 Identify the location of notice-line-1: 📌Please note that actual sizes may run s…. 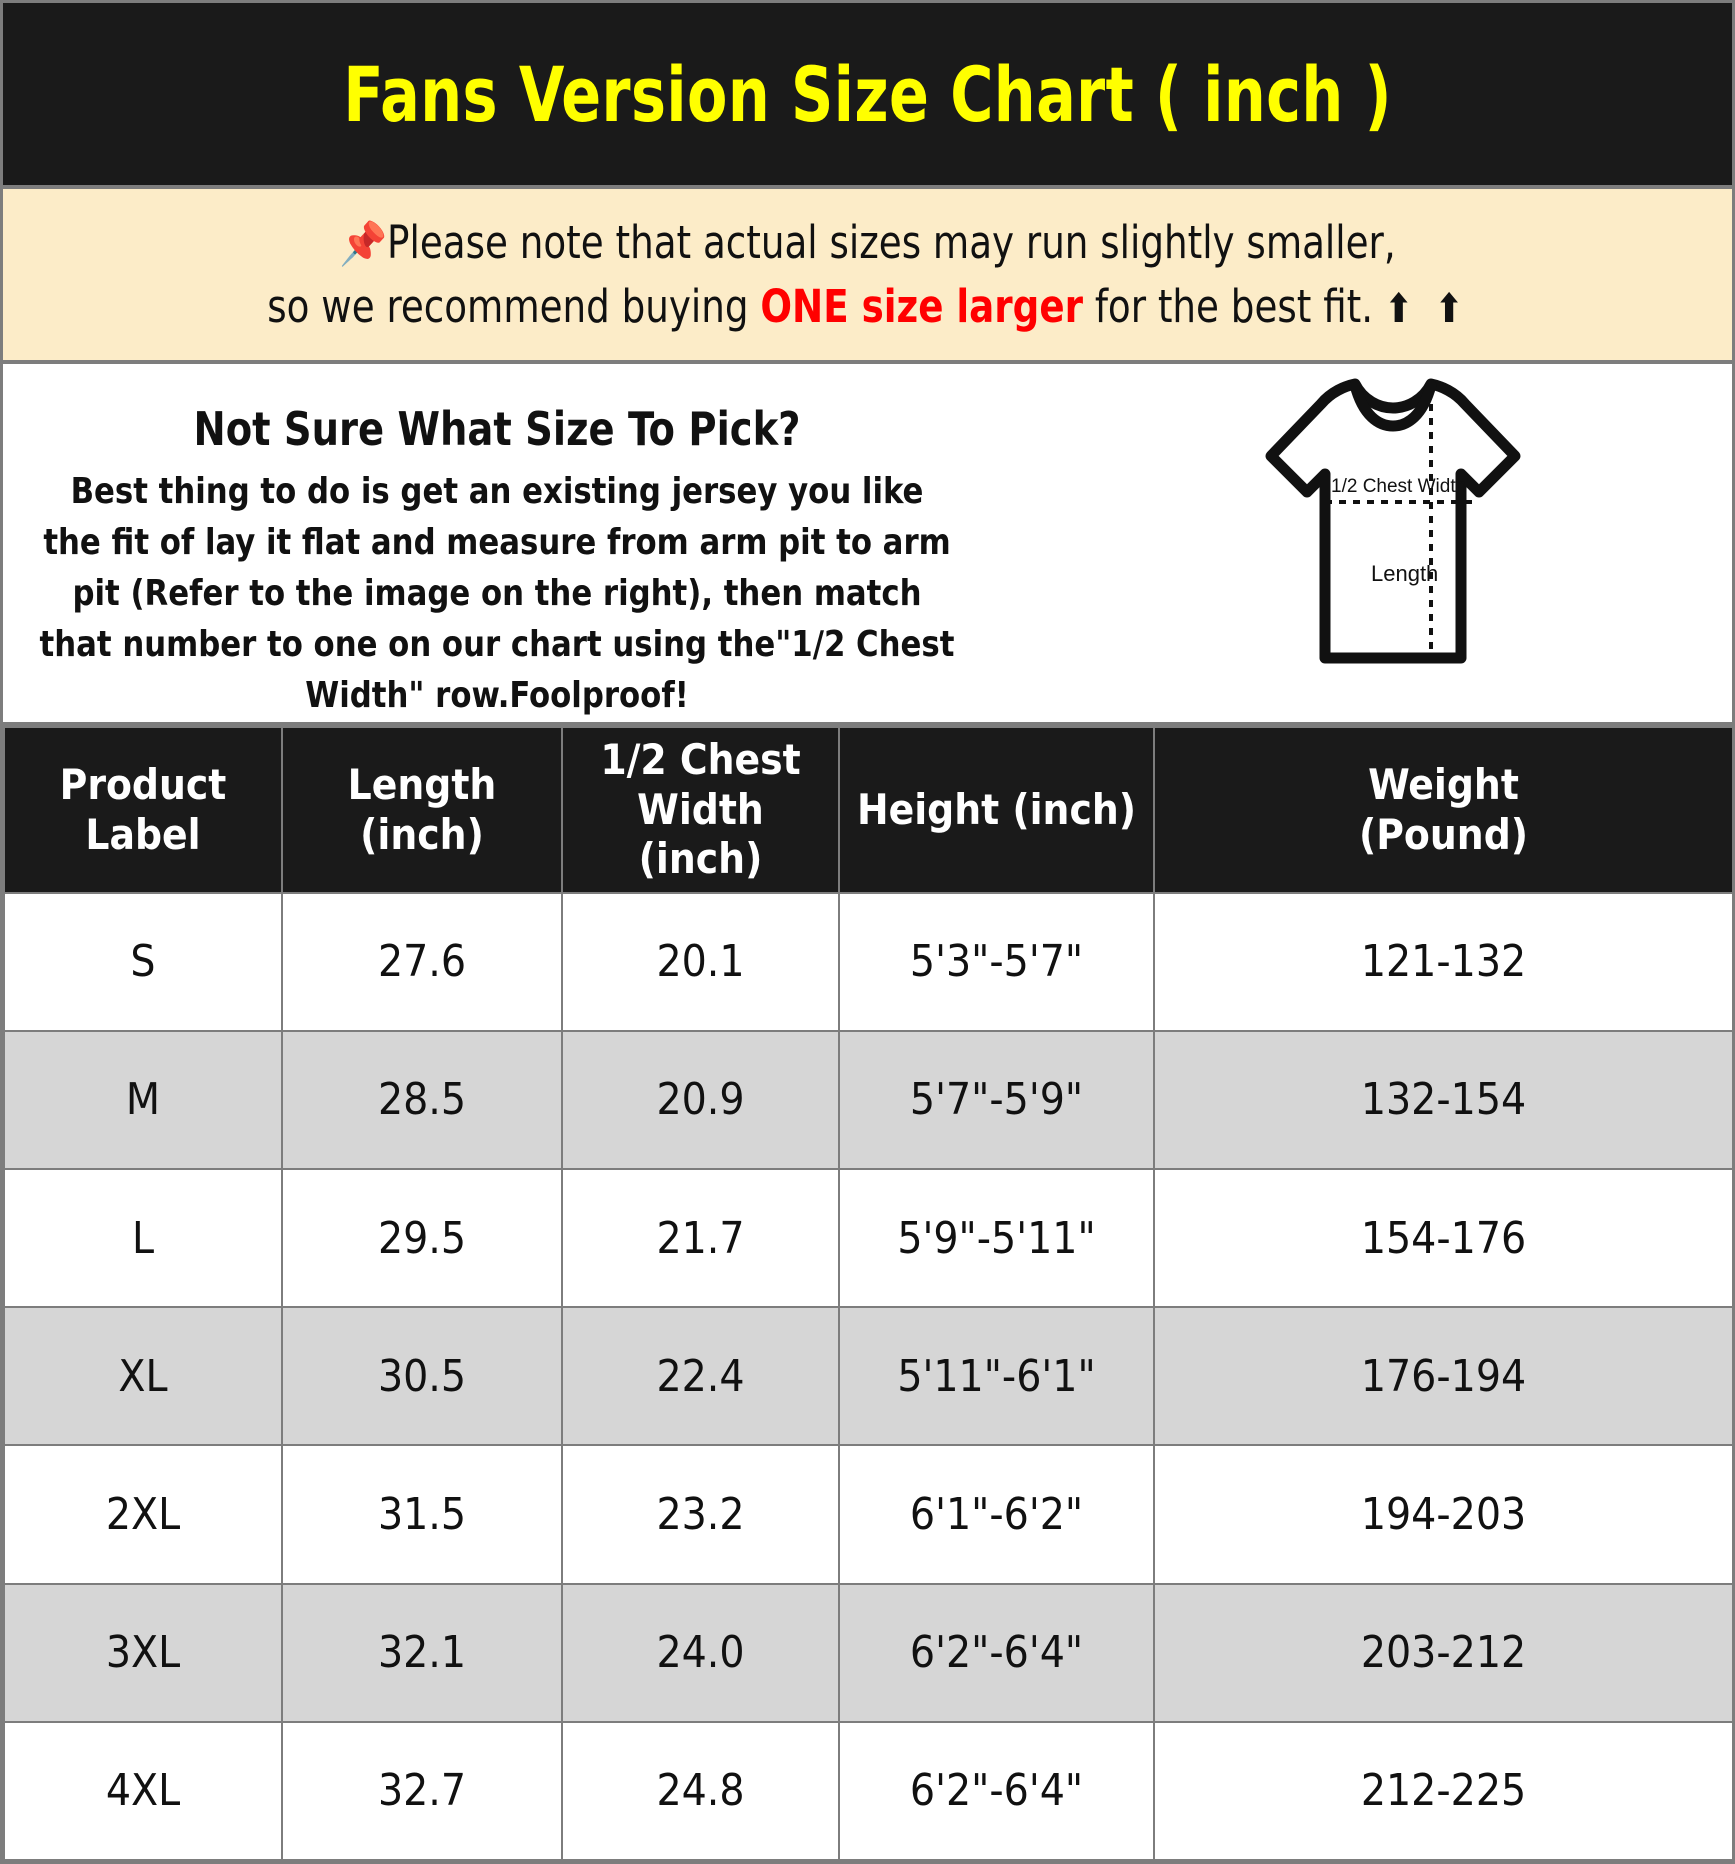
(867, 243).